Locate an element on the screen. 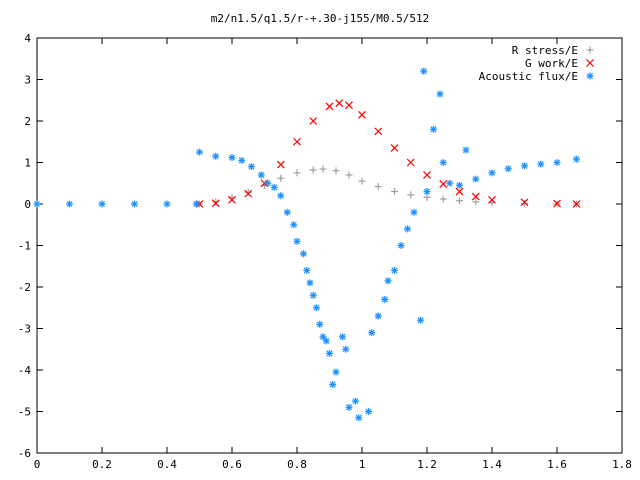  x-tick-label: 0.2 is located at coordinates (102, 464).